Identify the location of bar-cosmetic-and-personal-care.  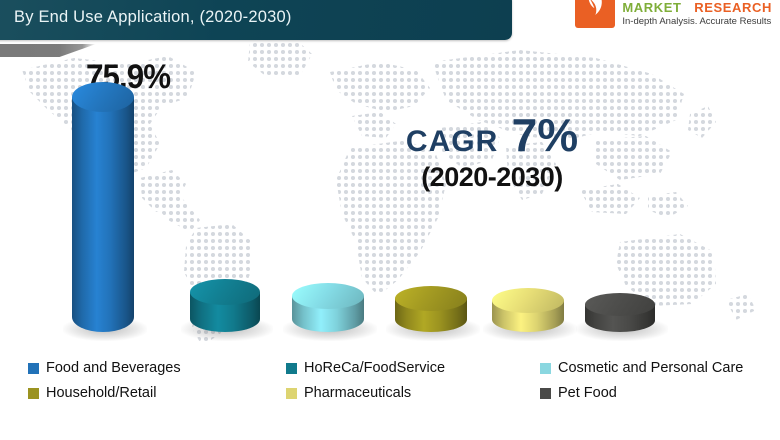
(330, 312).